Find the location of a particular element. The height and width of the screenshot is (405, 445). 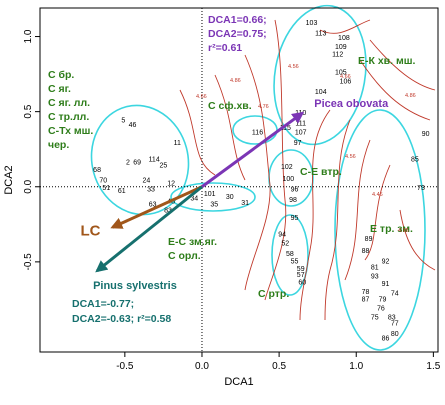

site-label: 106 is located at coordinates (346, 81).